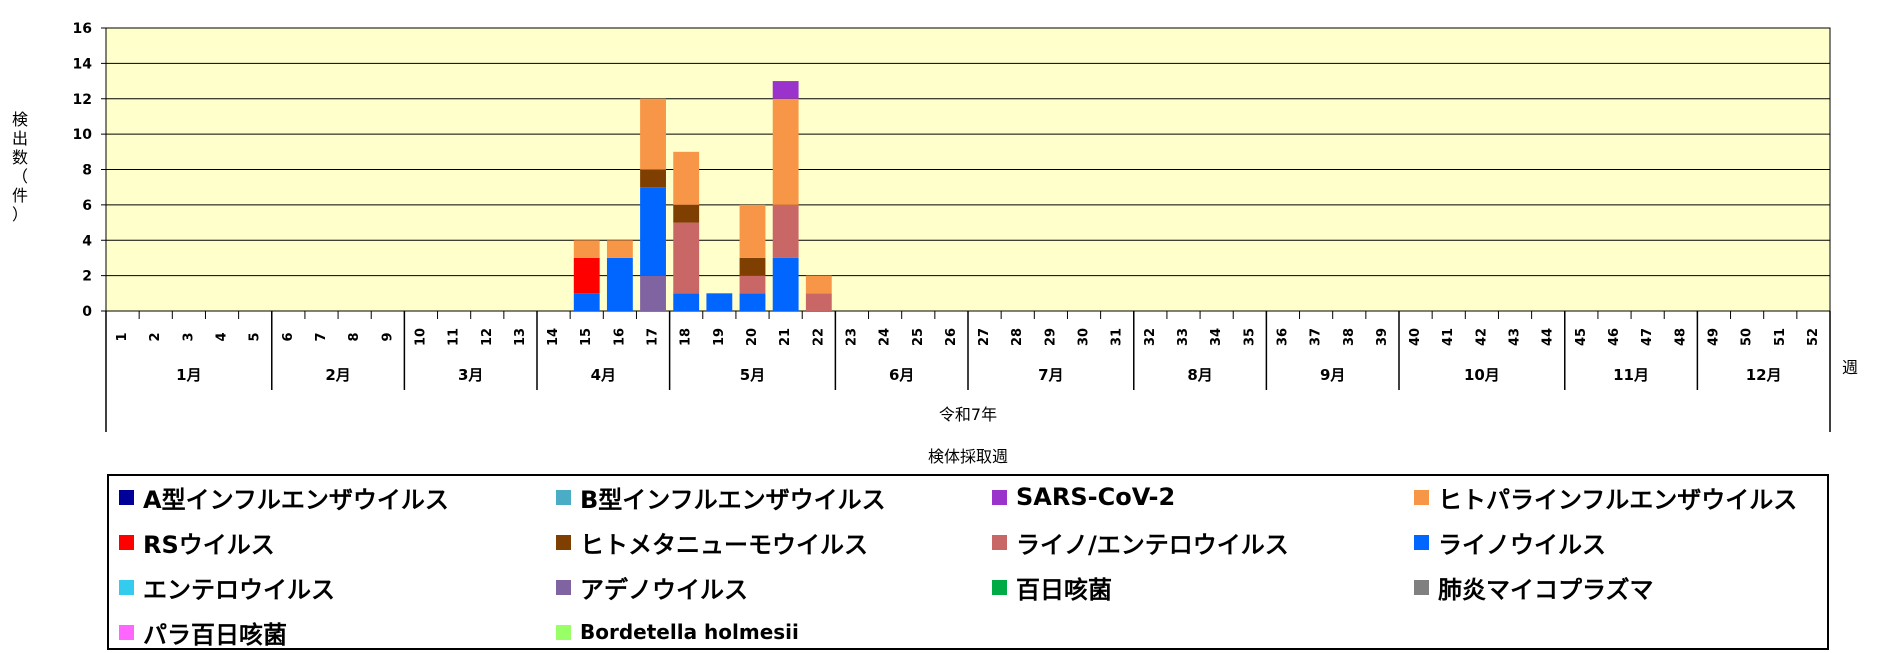 The height and width of the screenshot is (653, 1890). Describe the element at coordinates (1546, 589) in the screenshot. I see `legend-label: 肺炎マイコプラズマ` at that location.